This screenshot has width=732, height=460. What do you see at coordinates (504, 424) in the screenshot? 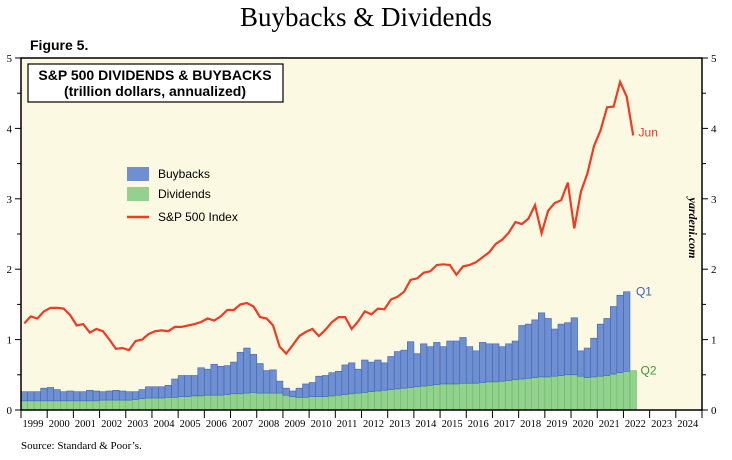
I see `x-tick-label: 2017` at bounding box center [504, 424].